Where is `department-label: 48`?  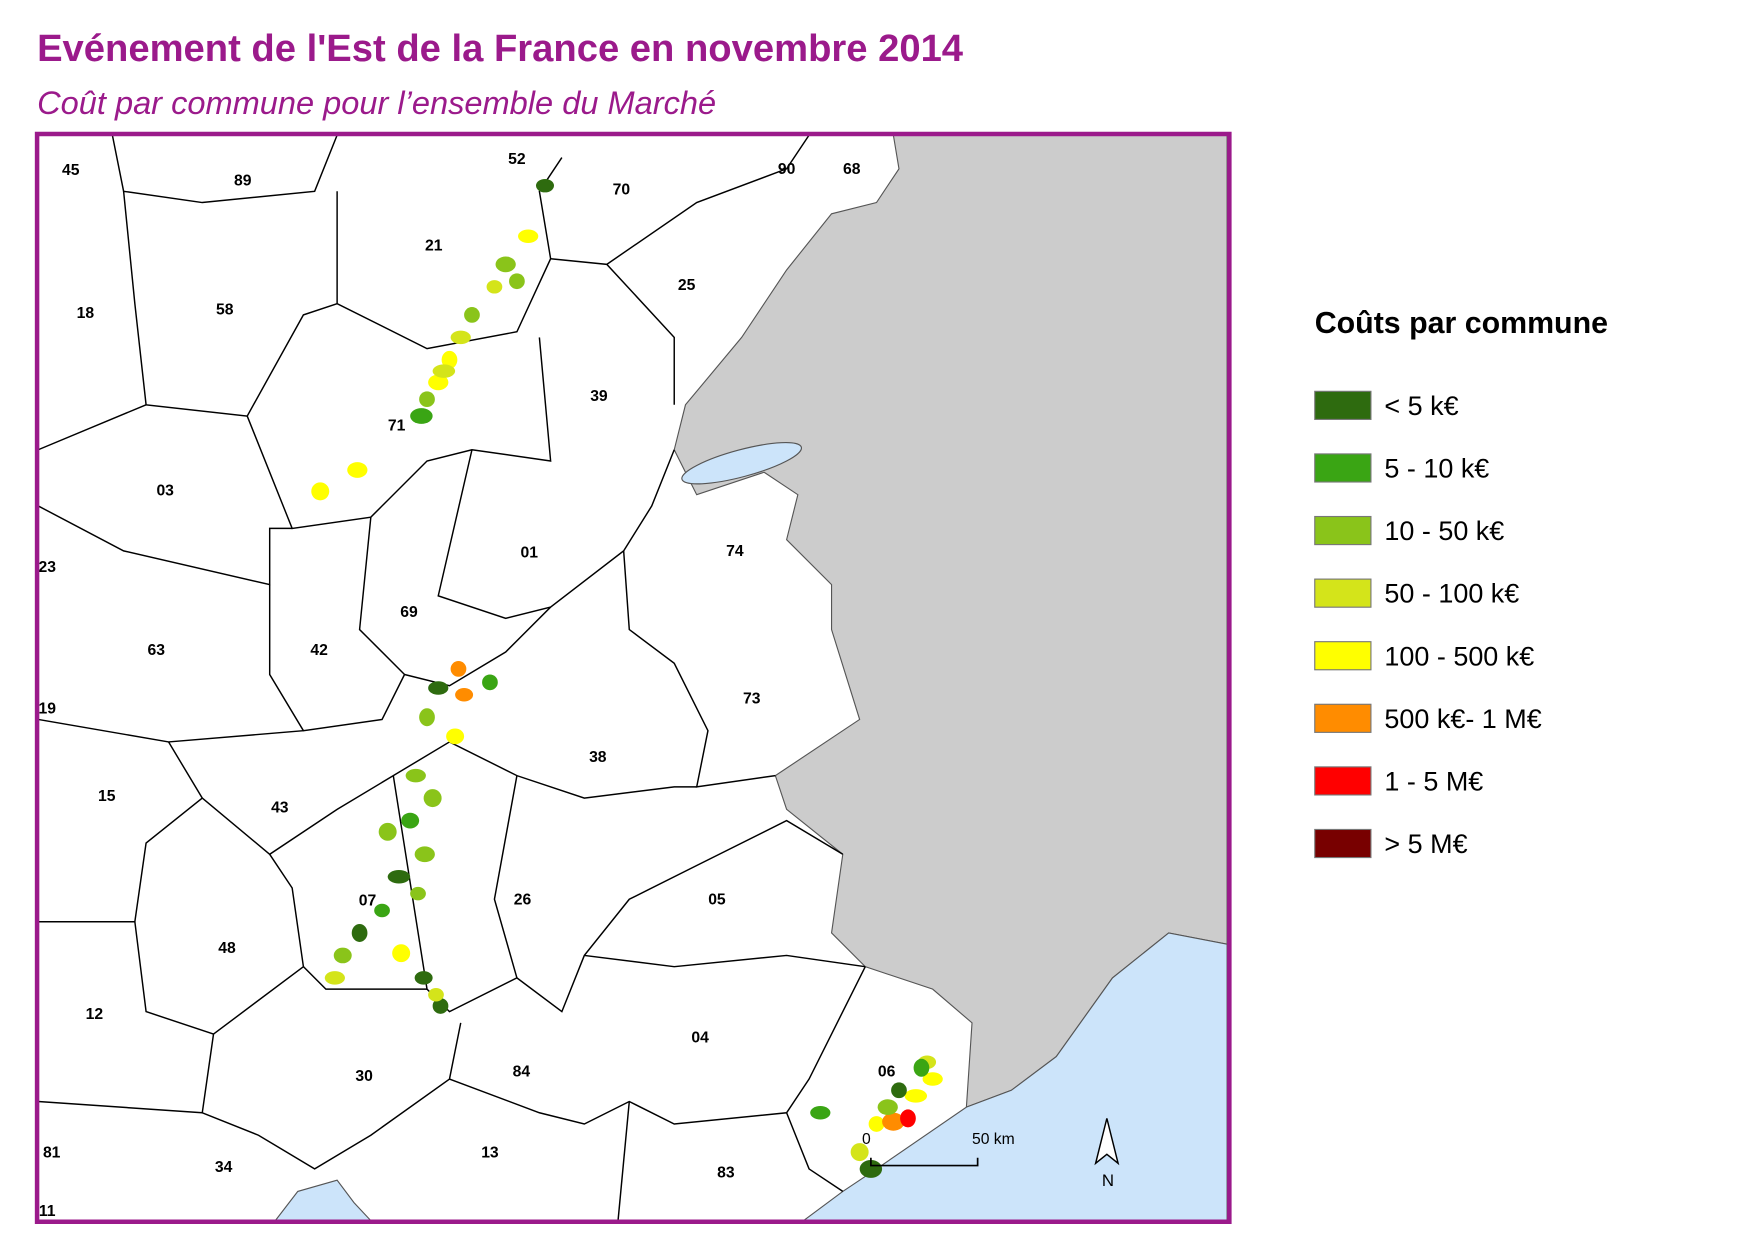
department-label: 48 is located at coordinates (227, 948).